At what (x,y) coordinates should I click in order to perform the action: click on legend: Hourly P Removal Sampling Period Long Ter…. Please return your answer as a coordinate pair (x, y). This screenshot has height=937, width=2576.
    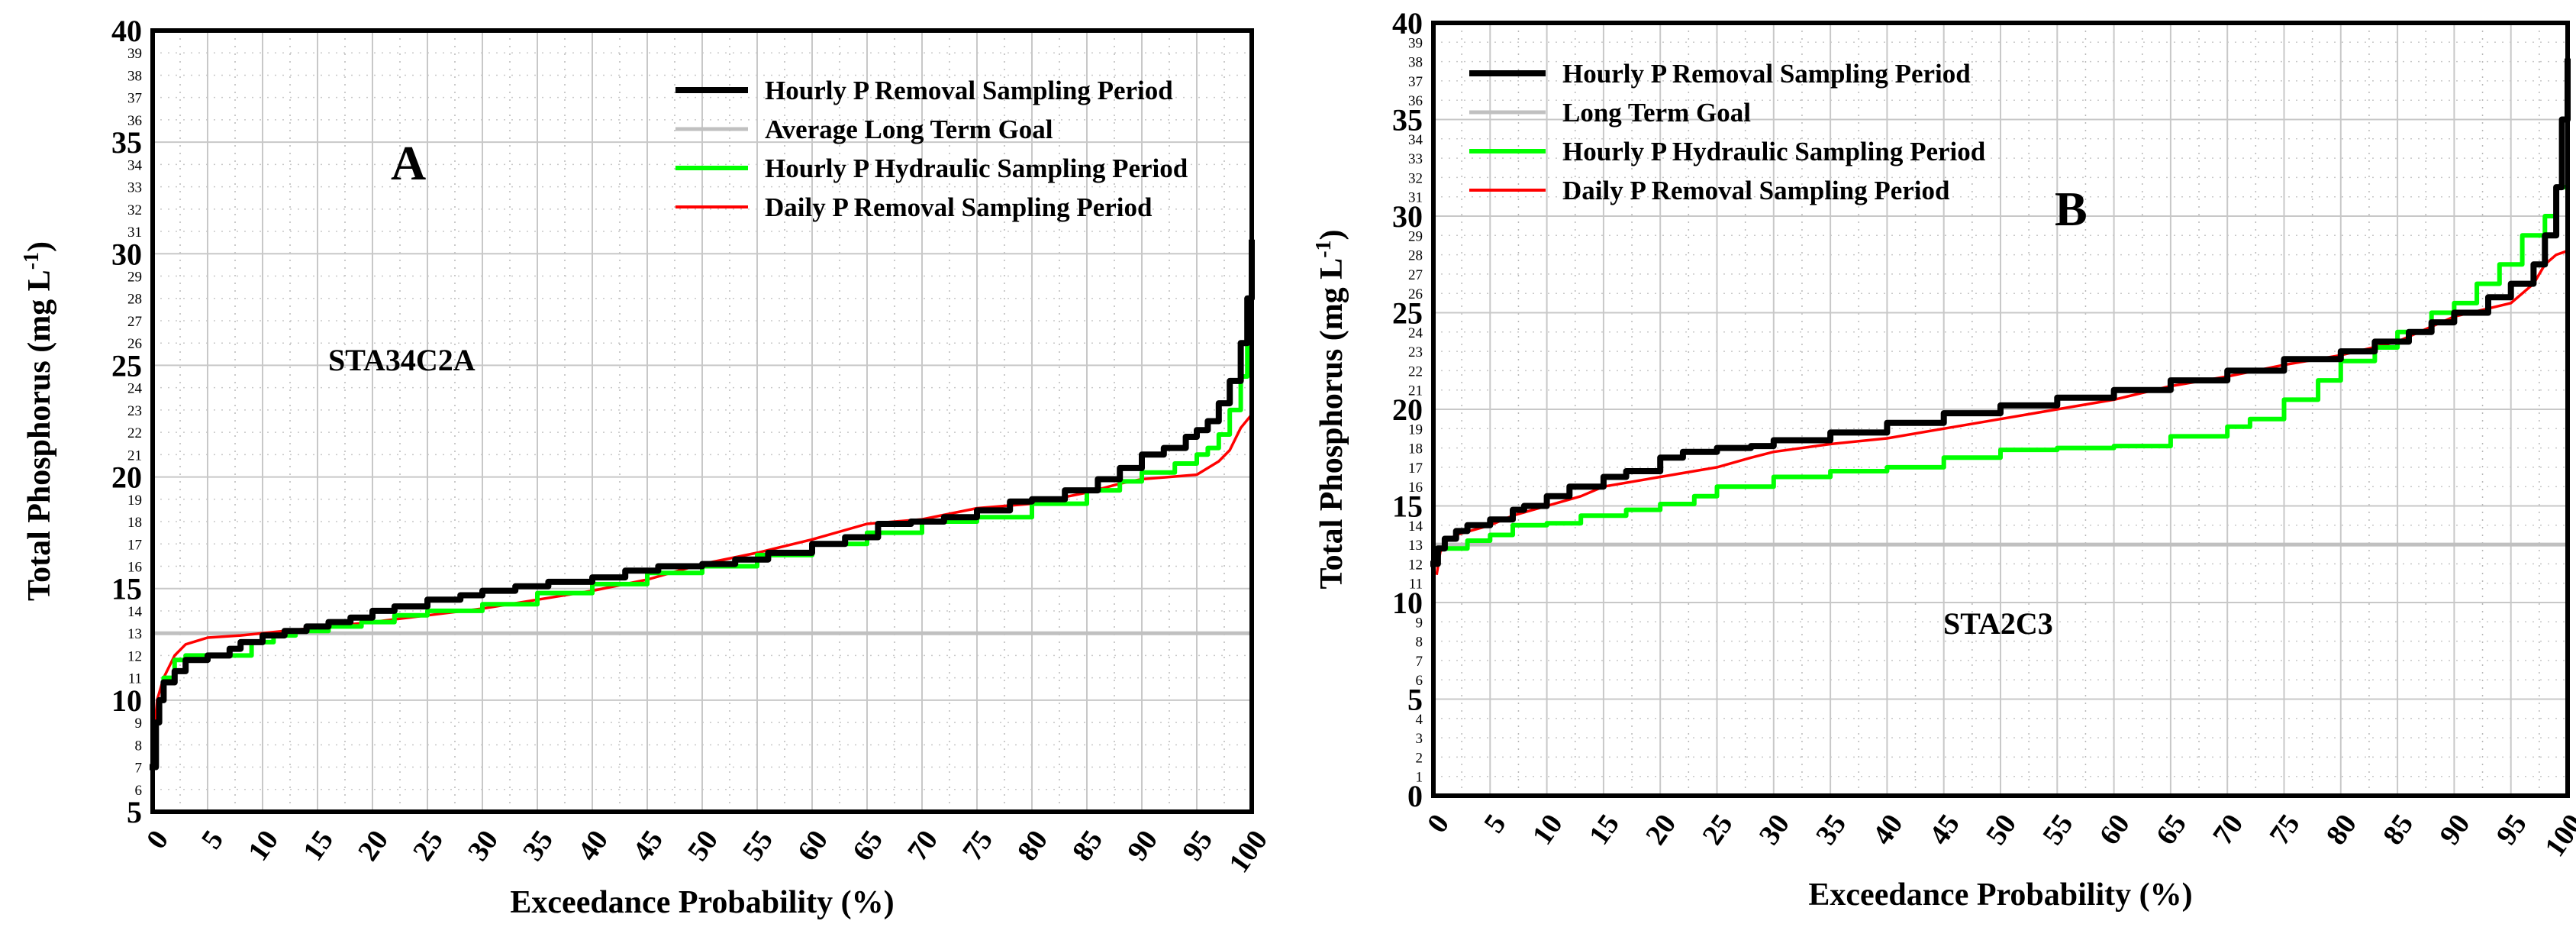
    Looking at the image, I should click on (1728, 132).